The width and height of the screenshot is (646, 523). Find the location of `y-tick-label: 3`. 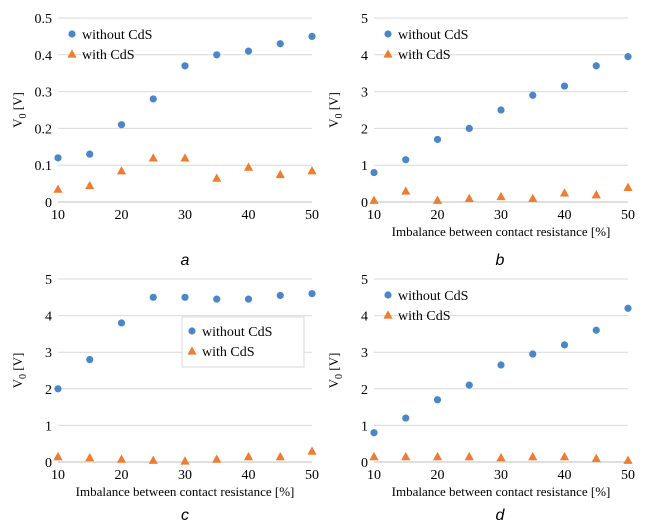

y-tick-label: 3 is located at coordinates (364, 353).